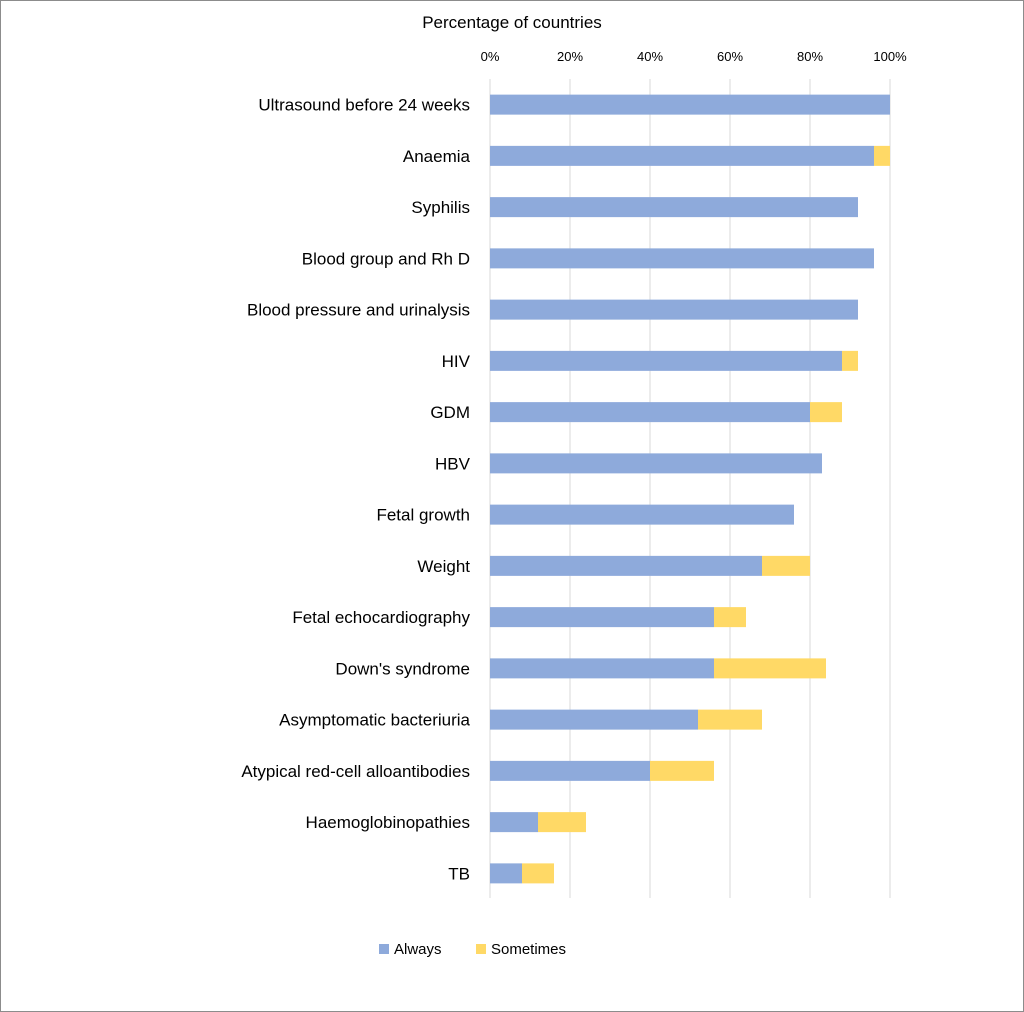  Describe the element at coordinates (456, 361) in the screenshot. I see `category-label: HIV` at that location.